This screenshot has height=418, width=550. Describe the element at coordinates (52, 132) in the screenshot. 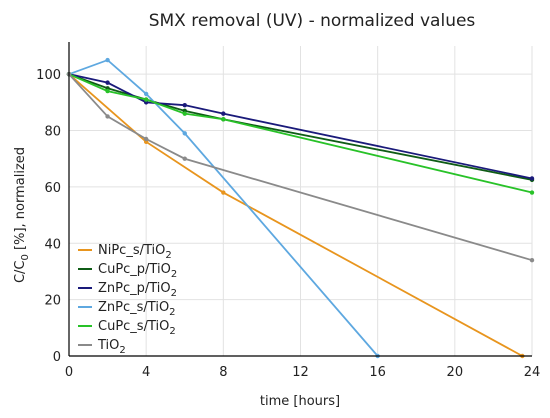

I see `y-tick-label: 80` at that location.